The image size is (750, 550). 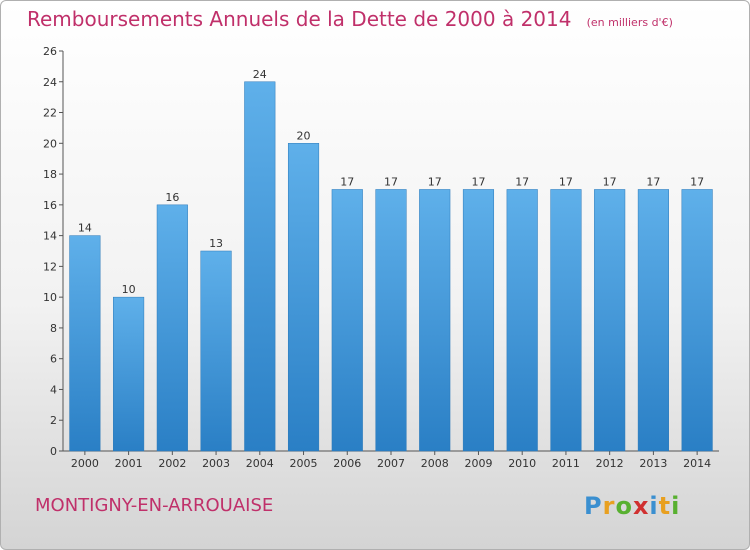 I want to click on y-tick-label: 24, so click(x=50, y=82).